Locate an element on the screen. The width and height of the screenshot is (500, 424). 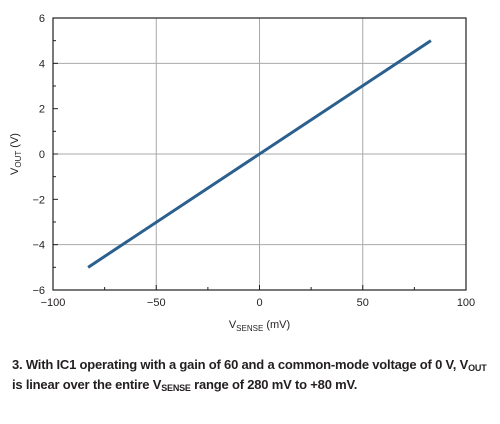
y-tick-label: −4 is located at coordinates (38, 246).